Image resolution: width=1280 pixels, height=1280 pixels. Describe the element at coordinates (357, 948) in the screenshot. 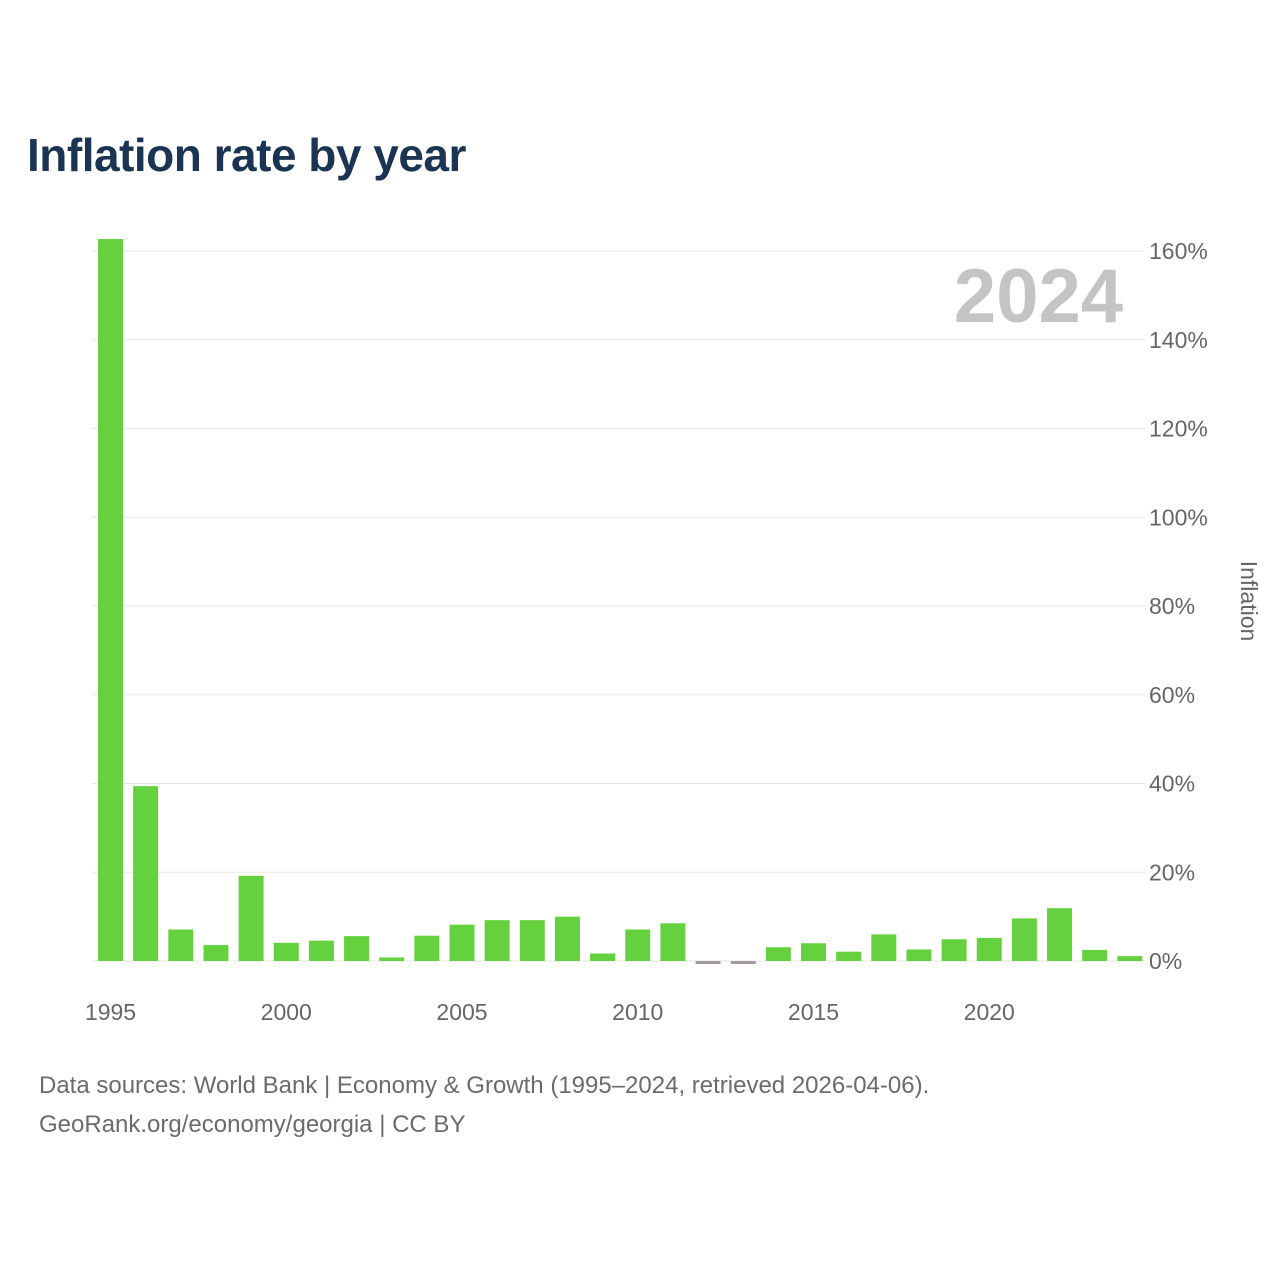

I see `bar-2002` at that location.